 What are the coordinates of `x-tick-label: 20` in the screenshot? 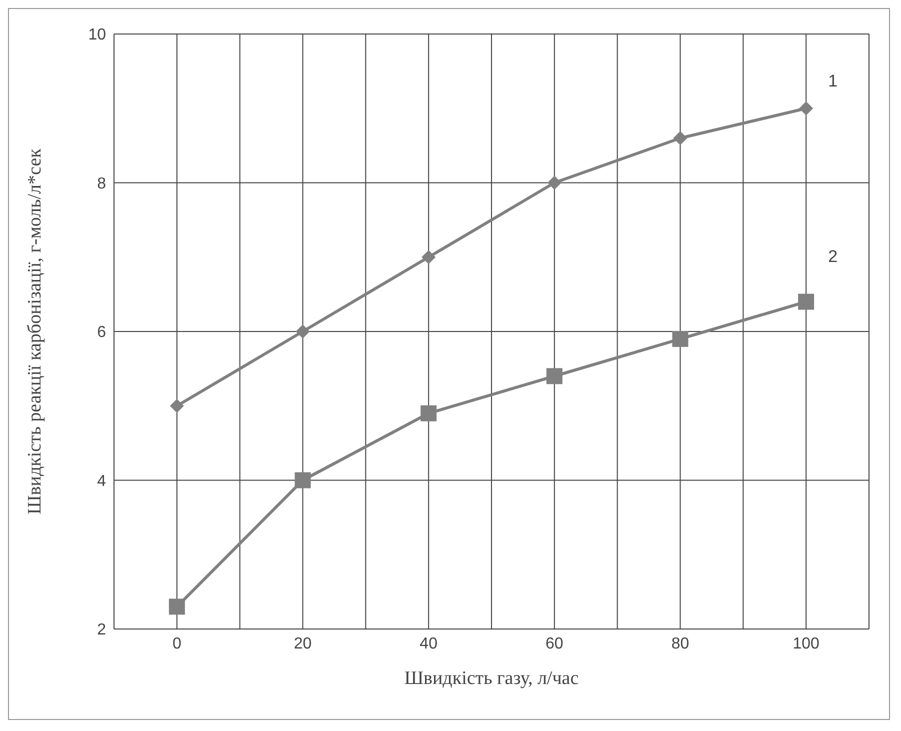 It's located at (303, 643).